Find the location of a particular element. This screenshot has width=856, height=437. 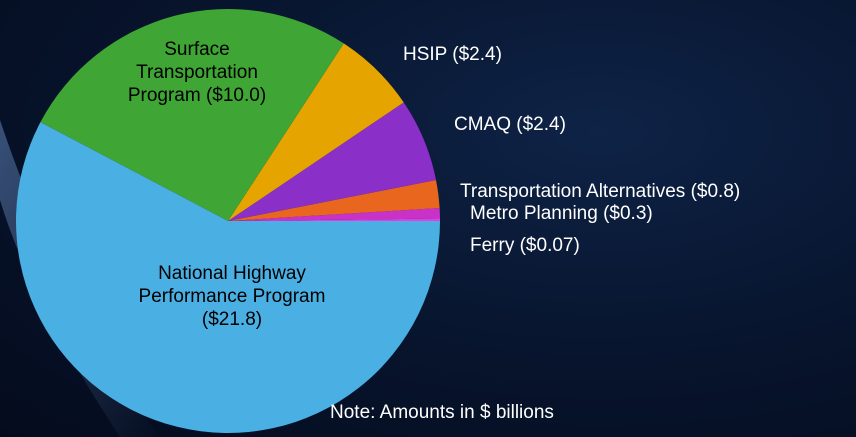

slice-label: HSIP ($2.4) is located at coordinates (452, 54).